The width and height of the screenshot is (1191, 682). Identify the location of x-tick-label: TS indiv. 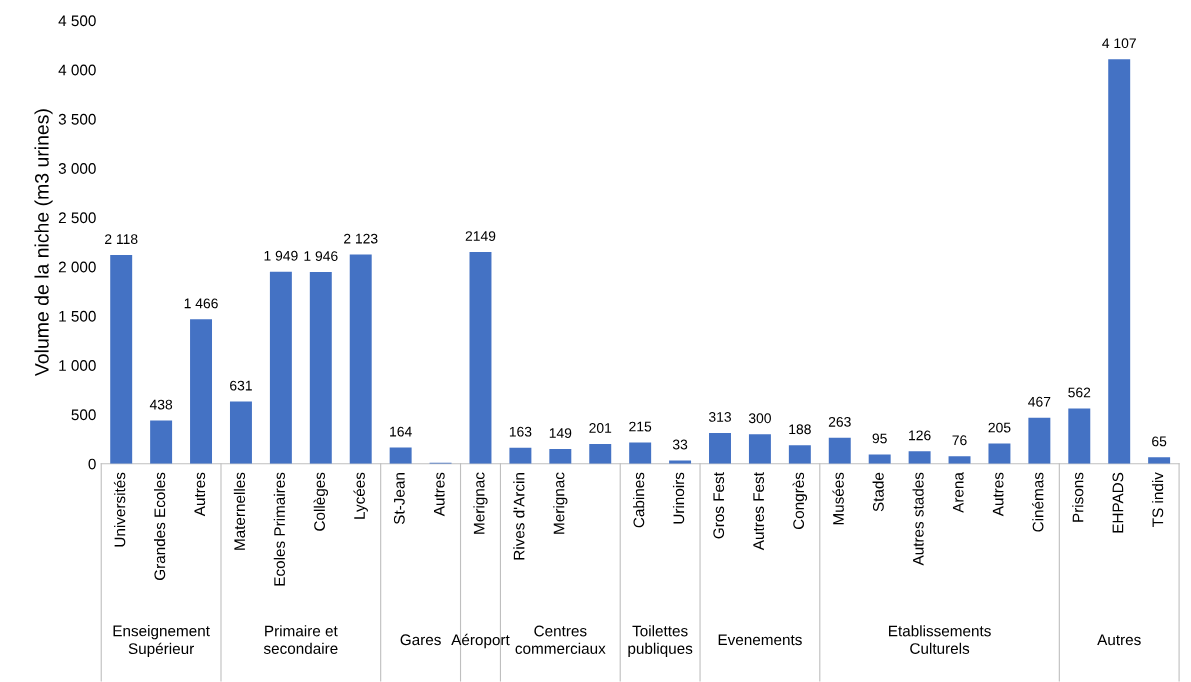
(1158, 499).